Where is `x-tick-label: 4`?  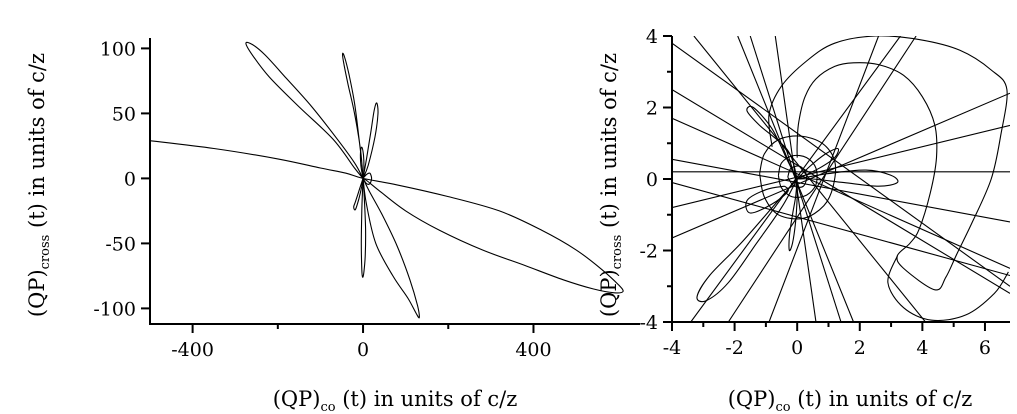
x-tick-label: 4 is located at coordinates (922, 348).